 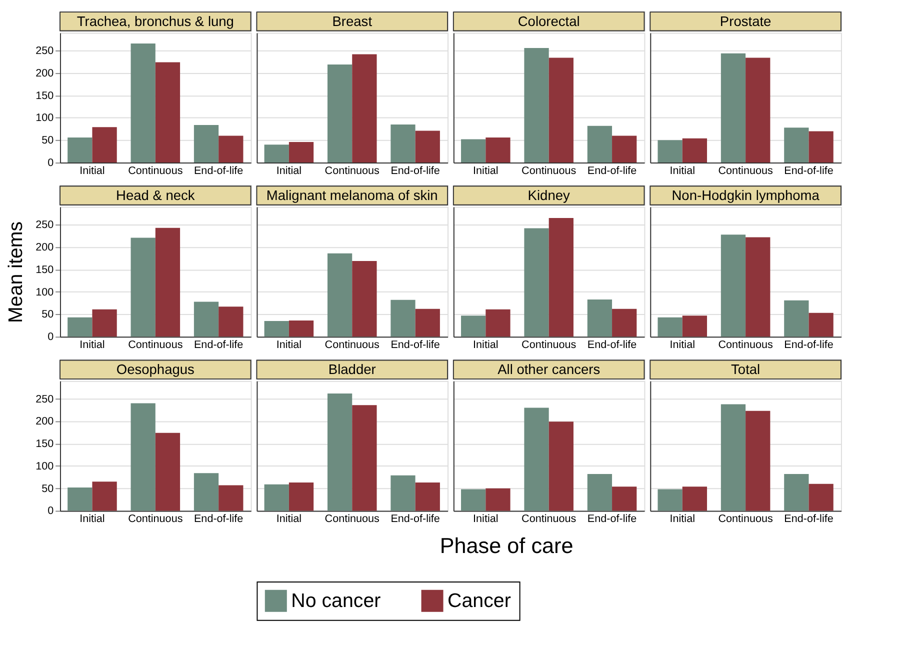 I want to click on y-axis-title: Mean items, so click(x=15, y=272).